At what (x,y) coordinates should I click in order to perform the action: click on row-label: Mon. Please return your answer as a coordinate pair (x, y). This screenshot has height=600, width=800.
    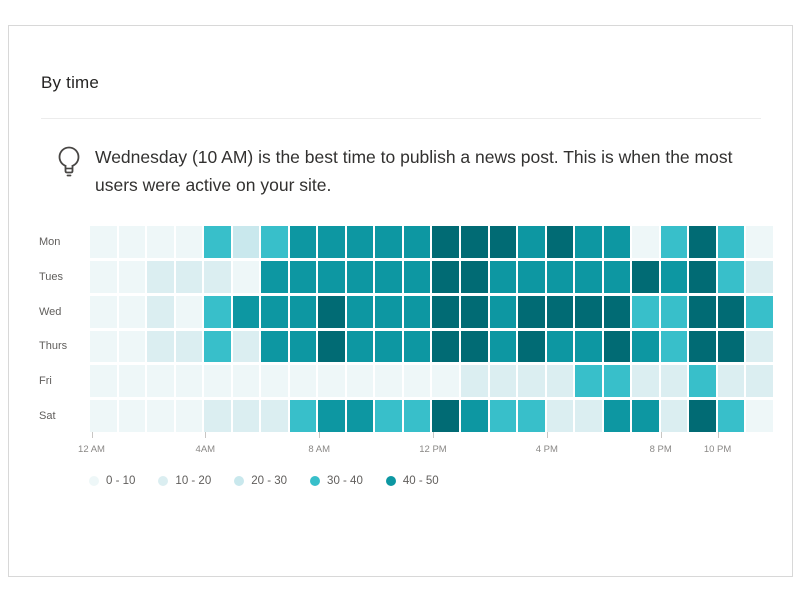
    Looking at the image, I should click on (50, 241).